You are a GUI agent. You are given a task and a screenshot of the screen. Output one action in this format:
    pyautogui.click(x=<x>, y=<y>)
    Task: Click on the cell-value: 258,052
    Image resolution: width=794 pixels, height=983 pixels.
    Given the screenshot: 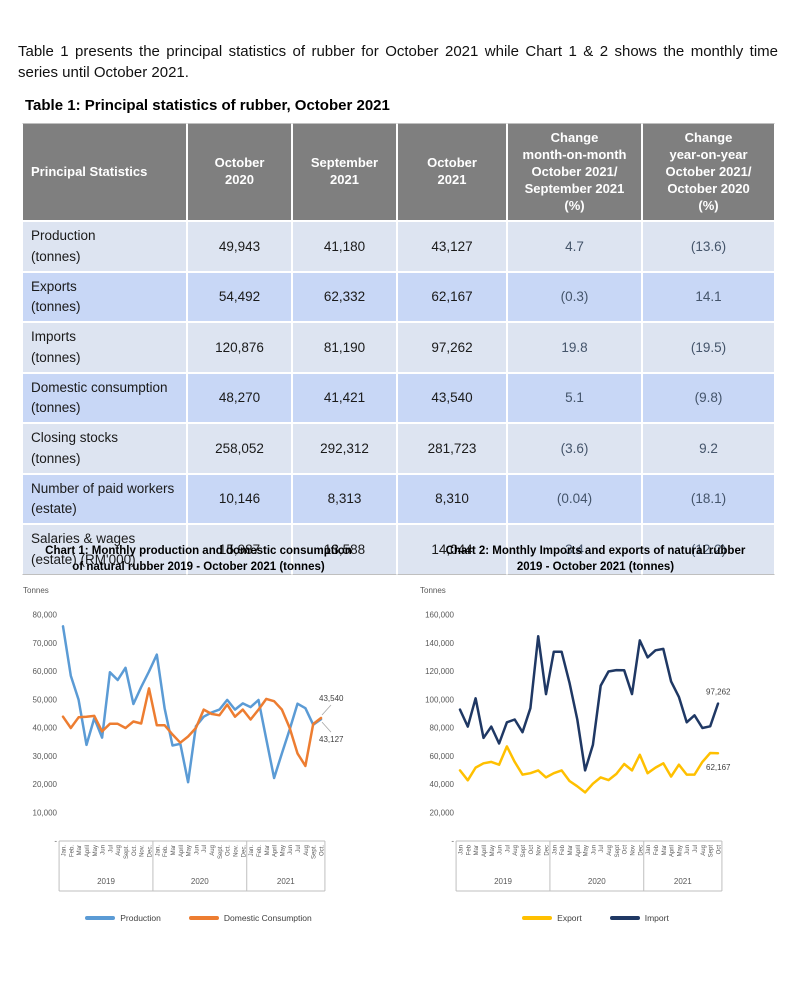 What is the action you would take?
    pyautogui.click(x=239, y=448)
    